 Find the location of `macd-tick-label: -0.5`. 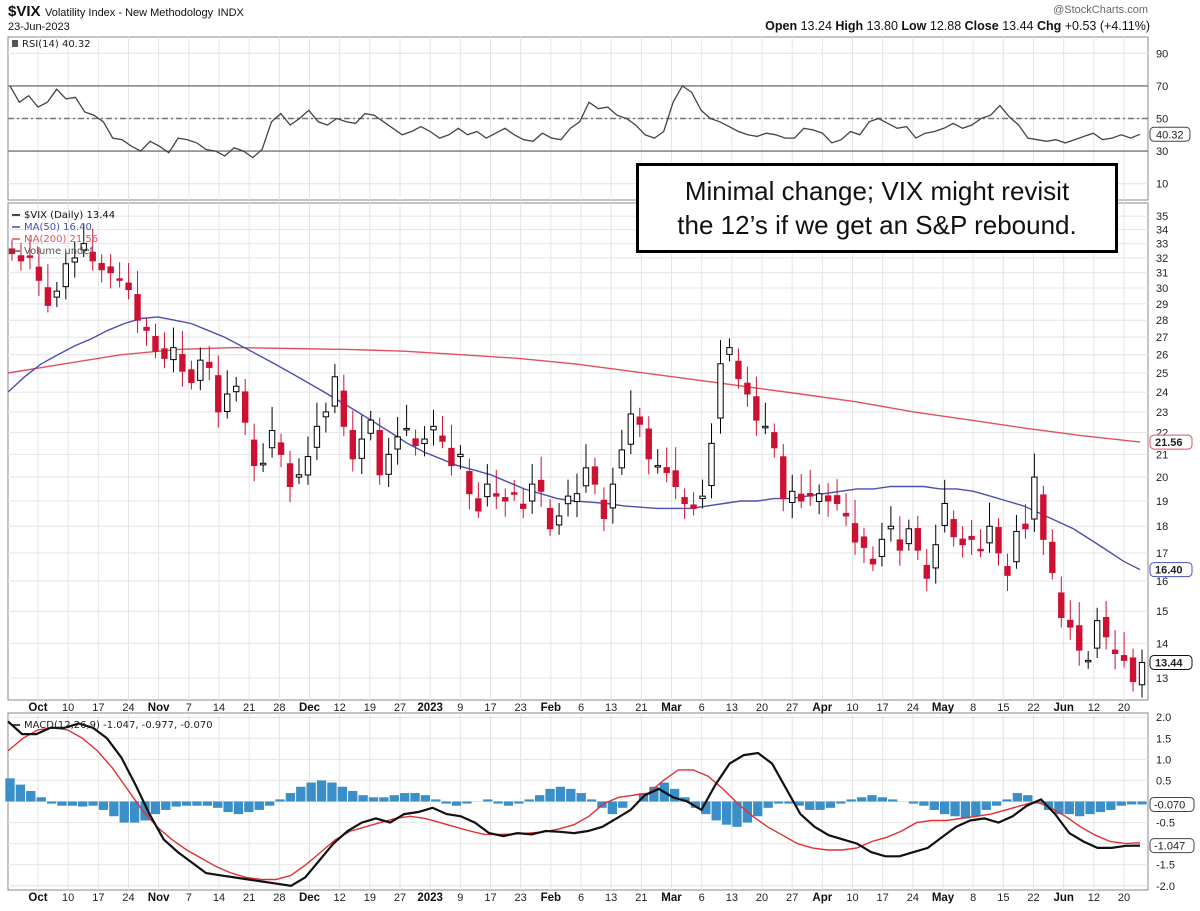

macd-tick-label: -0.5 is located at coordinates (1165, 824).